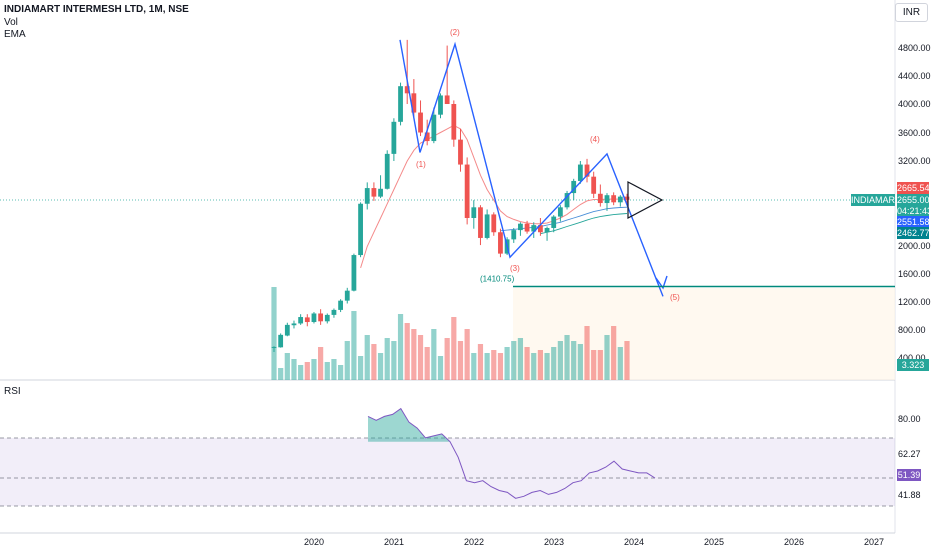 This screenshot has height=550, width=932. Describe the element at coordinates (913, 233) in the screenshot. I see `ema-3-value-tag: 2462.77` at that location.